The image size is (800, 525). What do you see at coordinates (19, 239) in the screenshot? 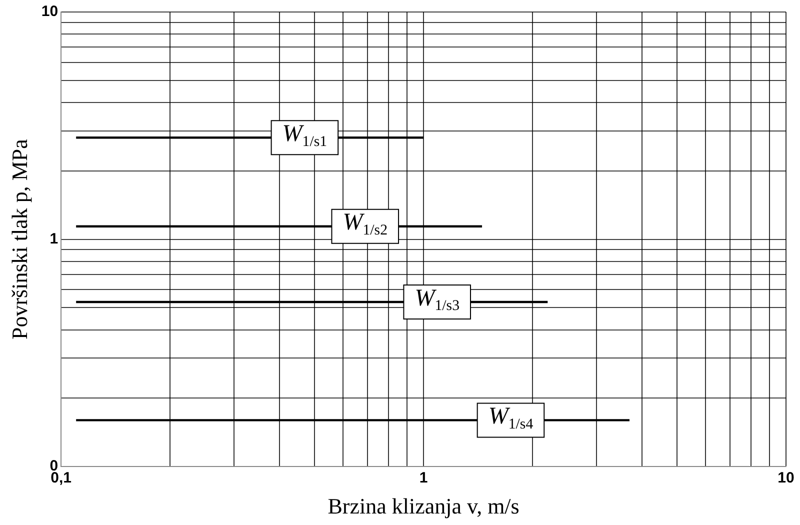
I see `y-axis-title: Površinski tlak p, MPa` at bounding box center [19, 239].